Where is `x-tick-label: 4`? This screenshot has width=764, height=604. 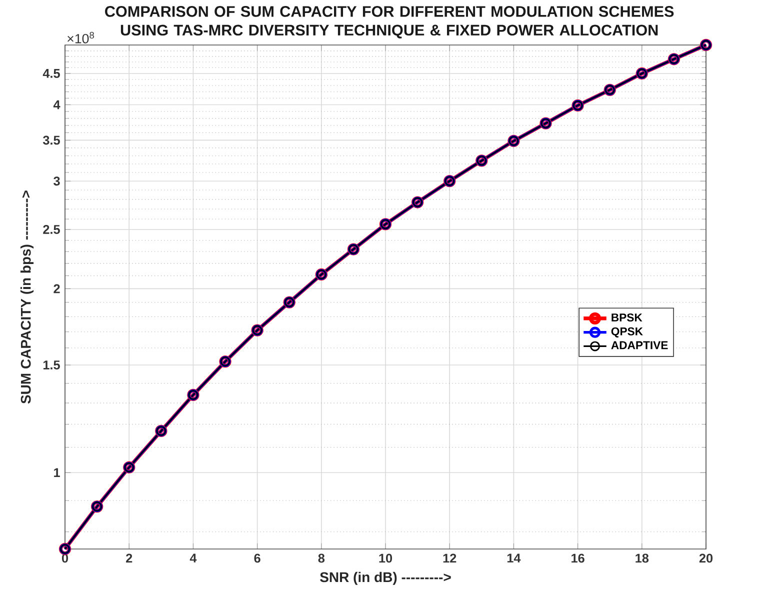
x-tick-label: 4 is located at coordinates (193, 558).